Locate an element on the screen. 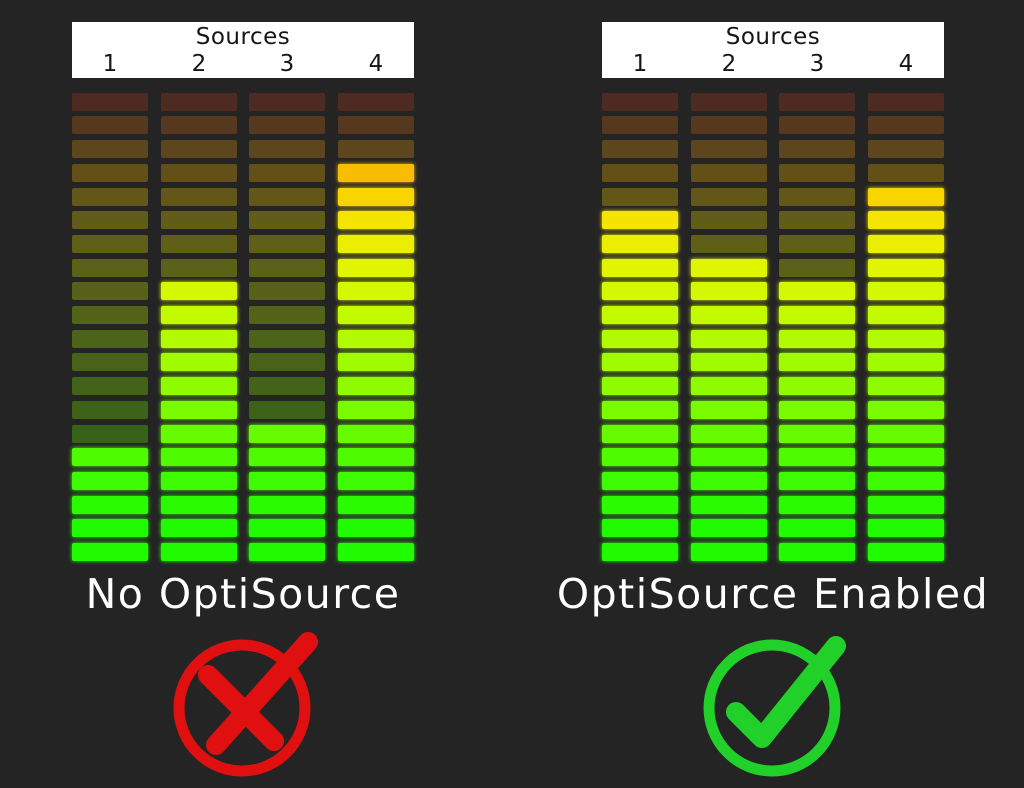 The height and width of the screenshot is (788, 1024). source-number-1: 1 is located at coordinates (110, 64).